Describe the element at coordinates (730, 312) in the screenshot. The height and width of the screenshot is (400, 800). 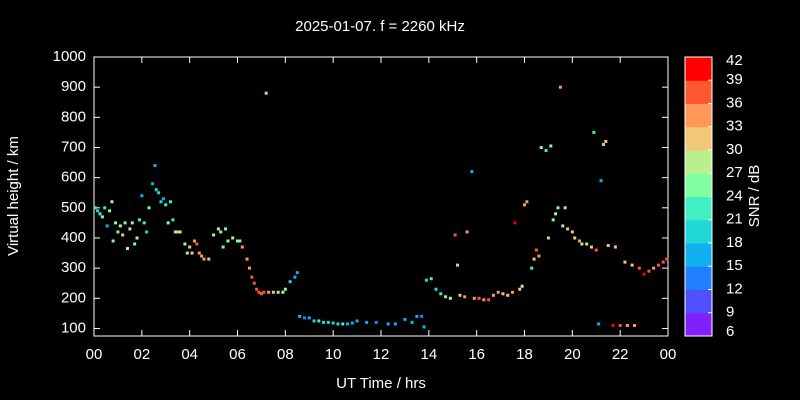
I see `colorbar-tick-label: 9` at that location.